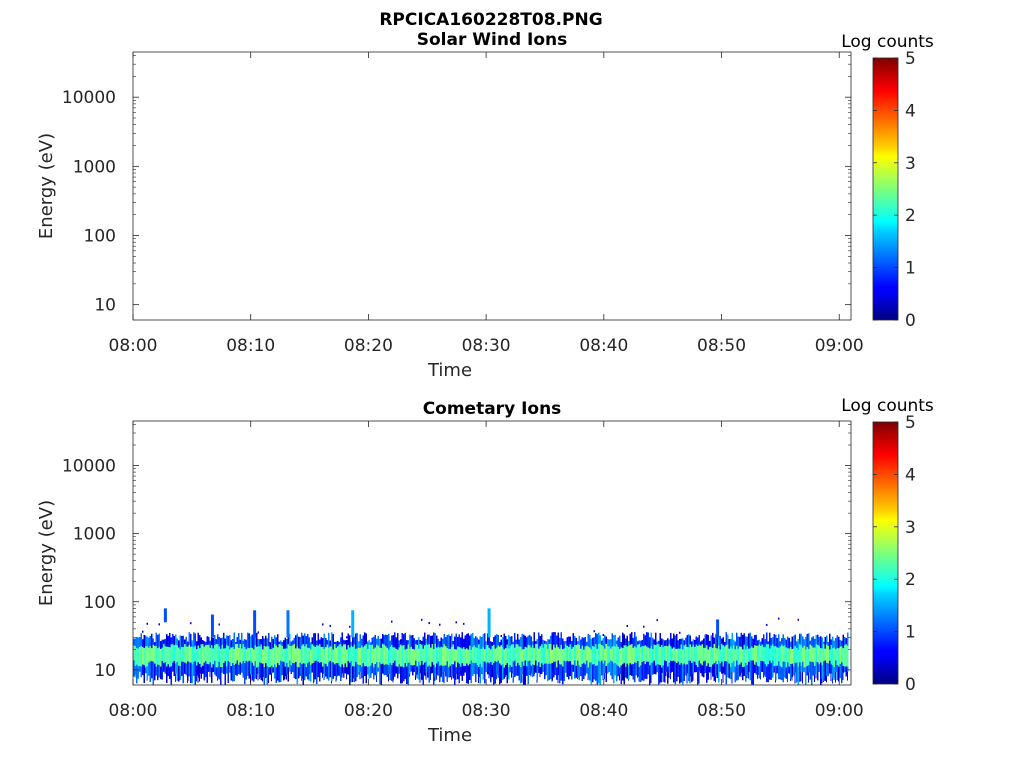 The image size is (1024, 768). I want to click on x-tick-label: 08:20, so click(368, 346).